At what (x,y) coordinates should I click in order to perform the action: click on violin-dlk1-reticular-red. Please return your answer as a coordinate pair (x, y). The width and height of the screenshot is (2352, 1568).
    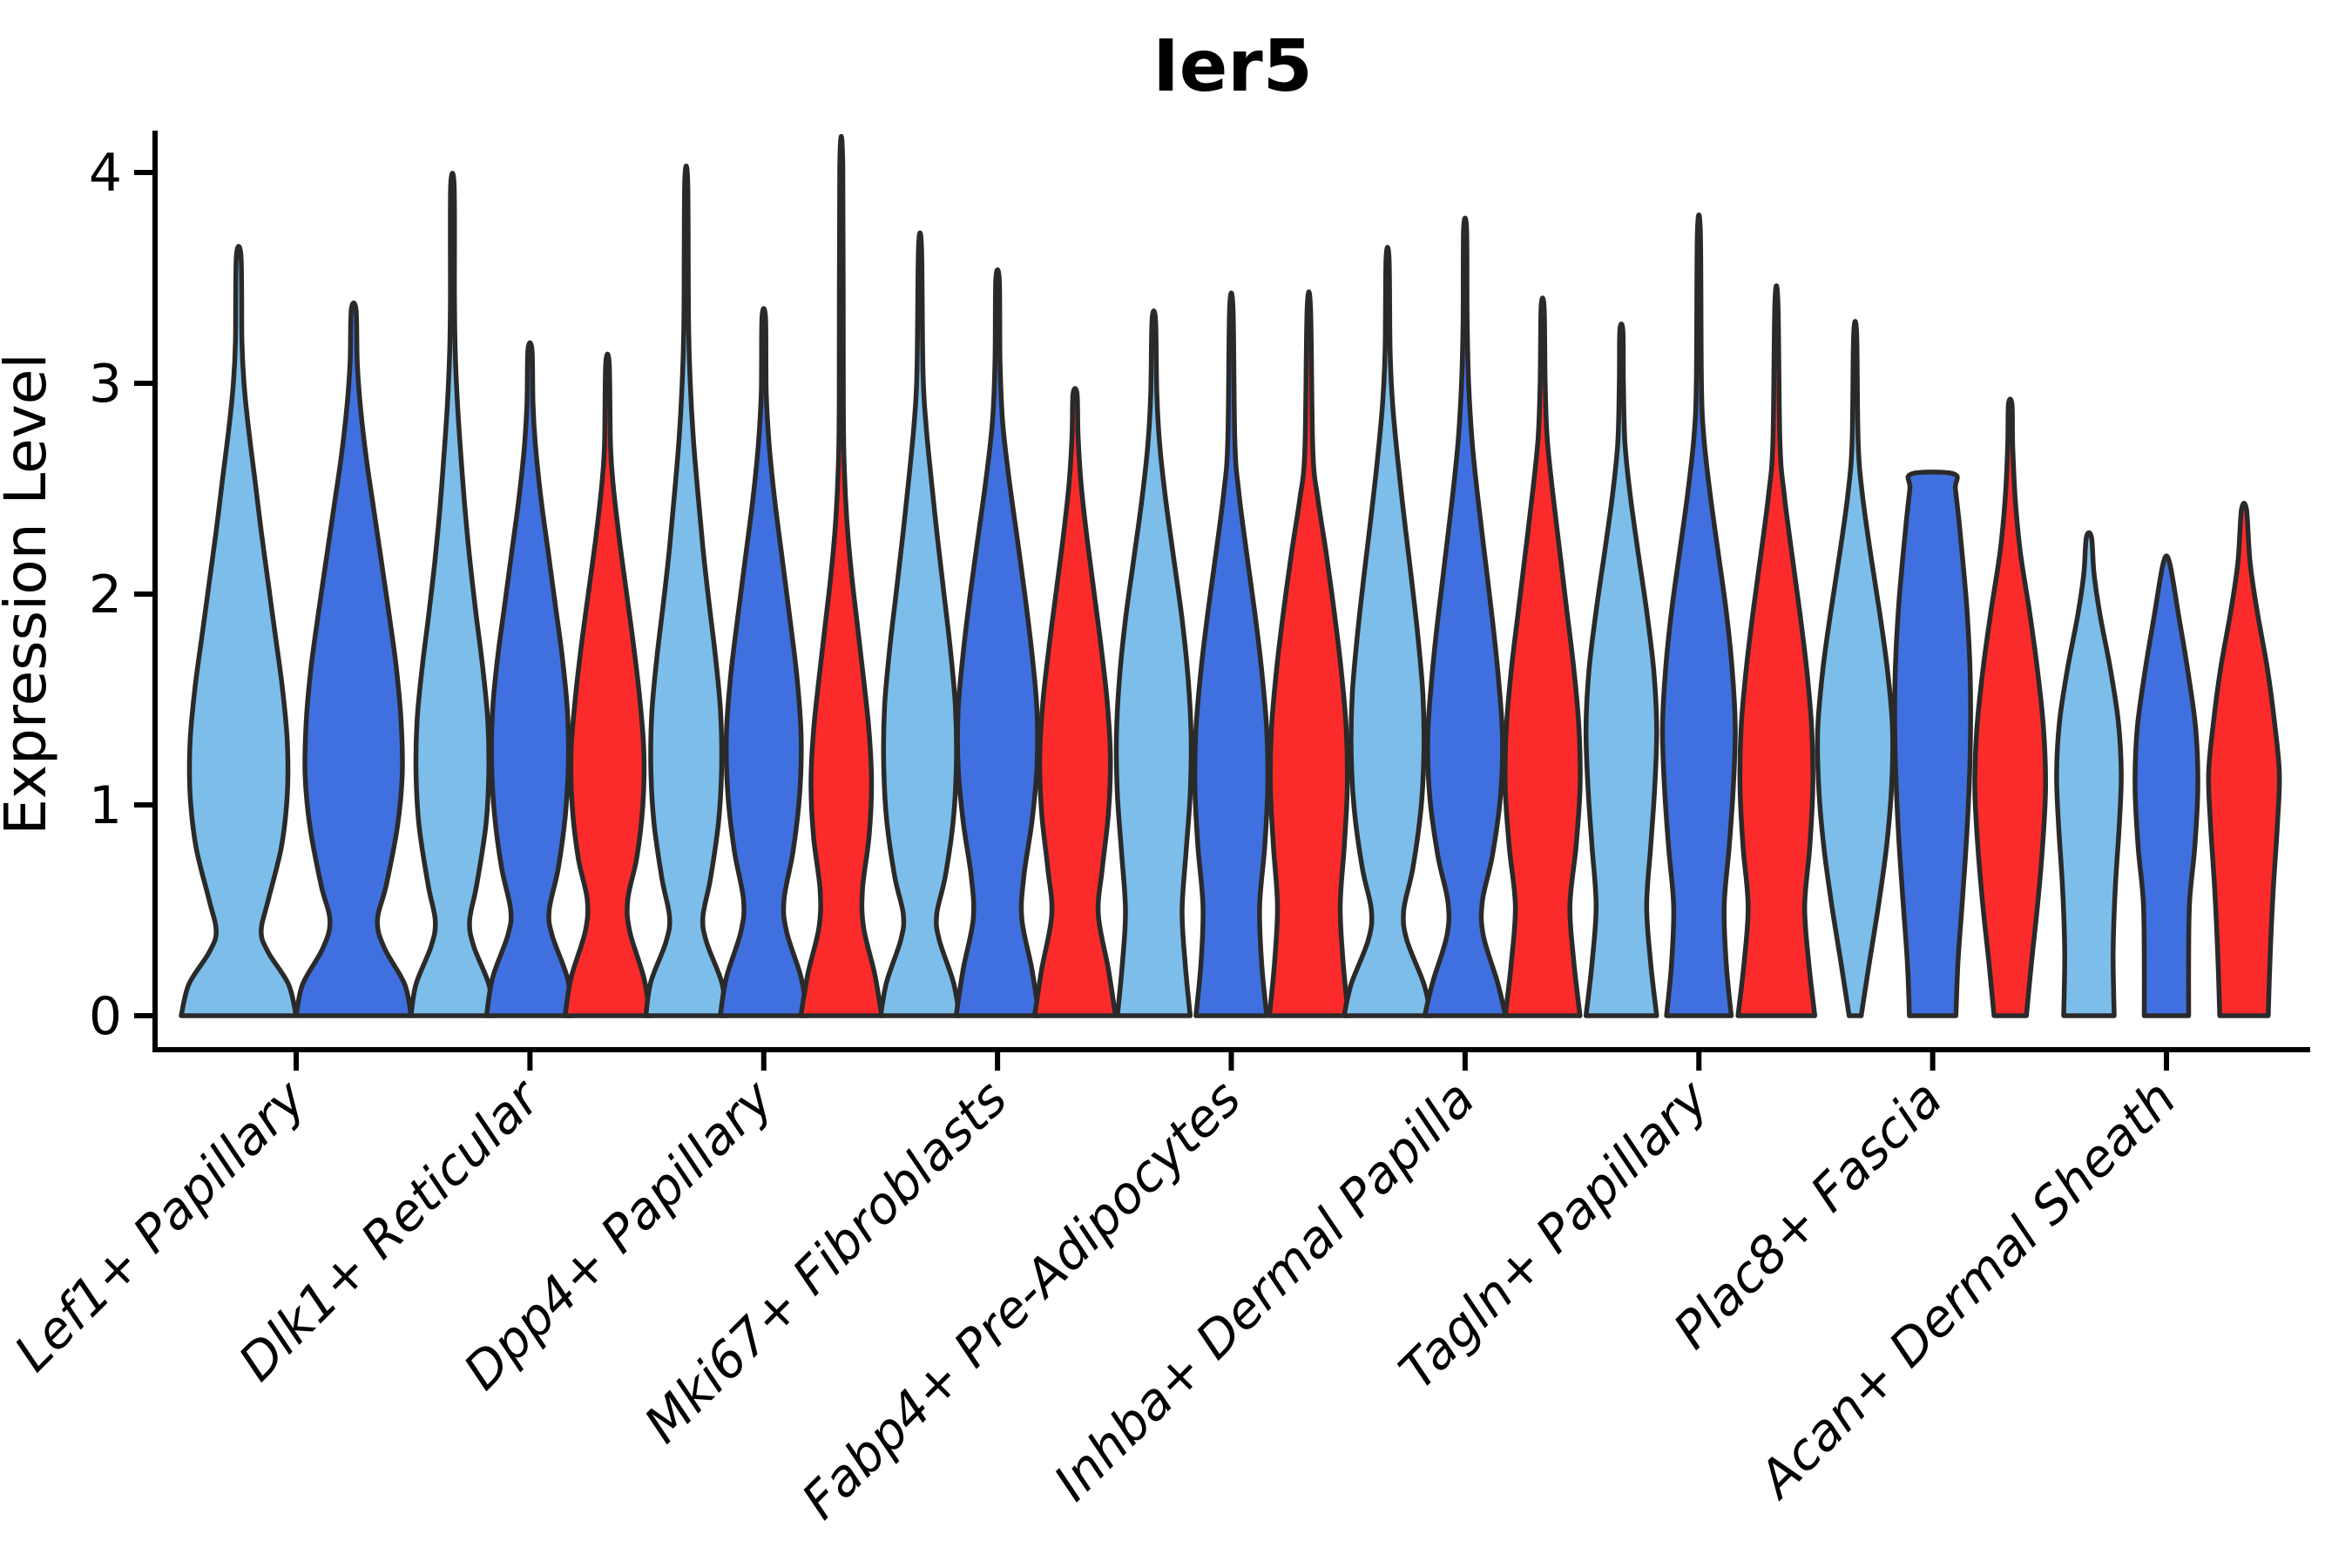
    Looking at the image, I should click on (607, 684).